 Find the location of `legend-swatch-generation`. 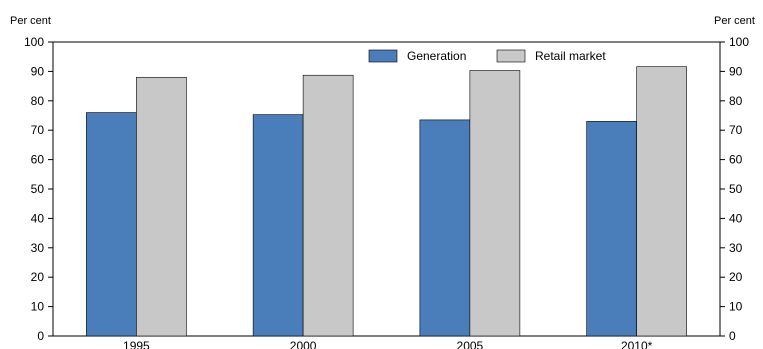

legend-swatch-generation is located at coordinates (383, 56).